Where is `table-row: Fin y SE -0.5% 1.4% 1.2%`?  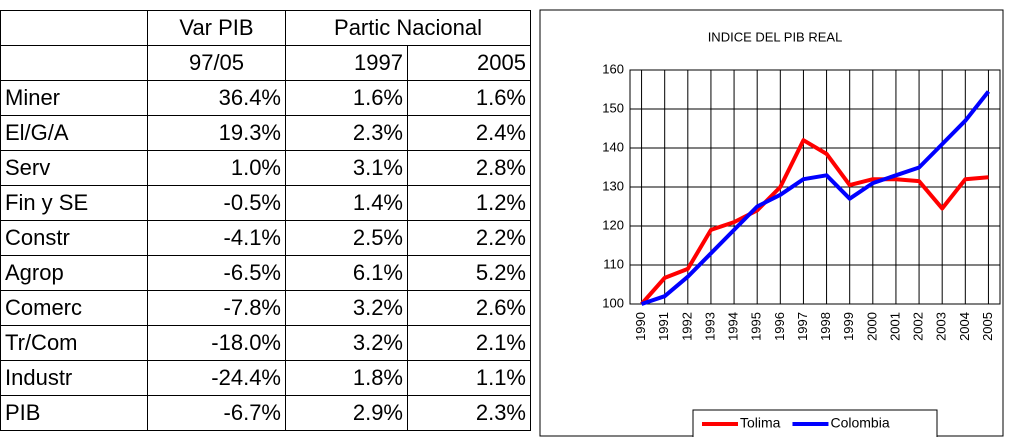
table-row: Fin y SE -0.5% 1.4% 1.2% is located at coordinates (265, 203).